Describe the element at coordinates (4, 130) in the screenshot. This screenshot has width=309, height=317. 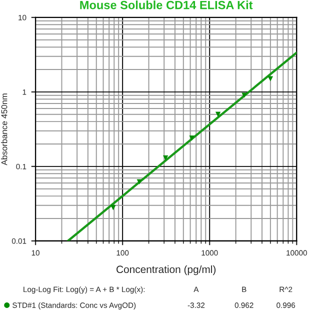
I see `y-axis-title: Absorbance 450nm` at that location.